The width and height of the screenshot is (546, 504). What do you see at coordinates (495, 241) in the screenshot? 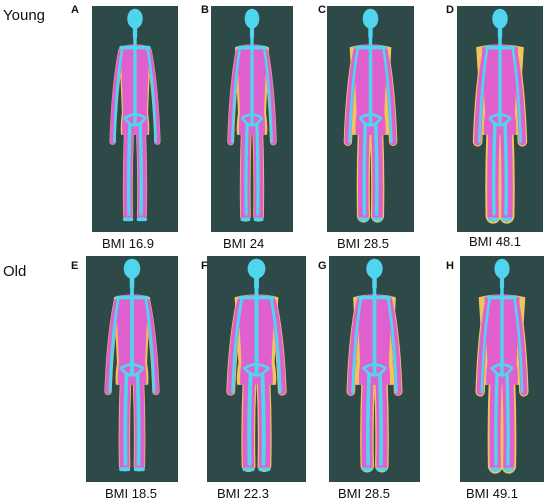
I see `bmi-label-d: BMI 48.1` at bounding box center [495, 241].